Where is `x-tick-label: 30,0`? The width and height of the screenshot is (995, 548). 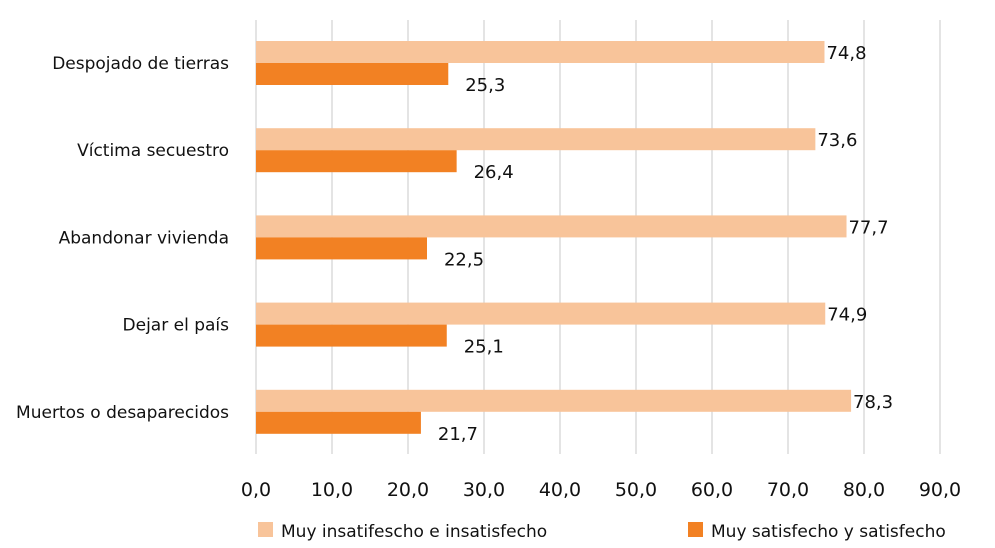 x-tick-label: 30,0 is located at coordinates (484, 490).